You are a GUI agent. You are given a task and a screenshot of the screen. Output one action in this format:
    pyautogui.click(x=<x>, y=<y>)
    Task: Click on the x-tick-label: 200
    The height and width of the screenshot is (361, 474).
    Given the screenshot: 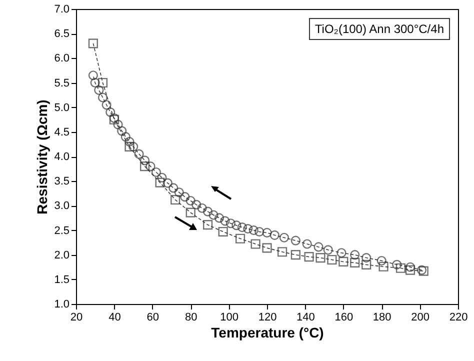 What is the action you would take?
    pyautogui.click(x=420, y=318)
    